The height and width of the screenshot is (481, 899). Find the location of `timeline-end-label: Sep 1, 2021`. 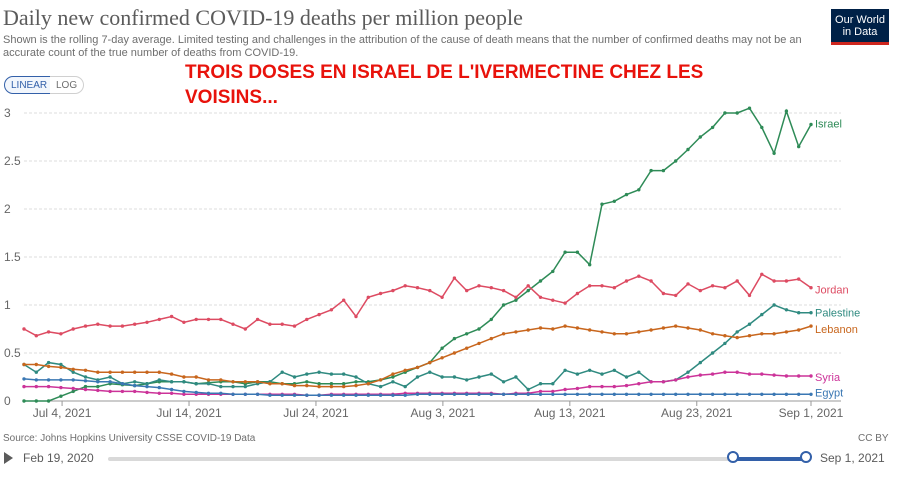

timeline-end-label: Sep 1, 2021 is located at coordinates (852, 458).